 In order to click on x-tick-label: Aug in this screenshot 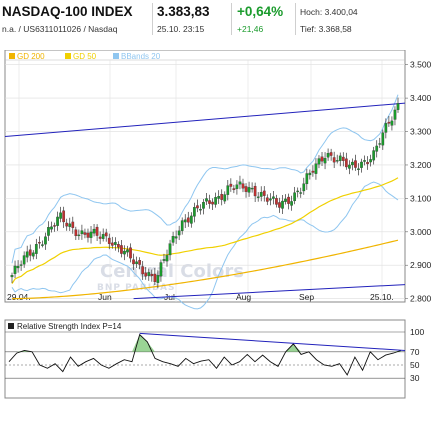, I will do `click(243, 297)`.